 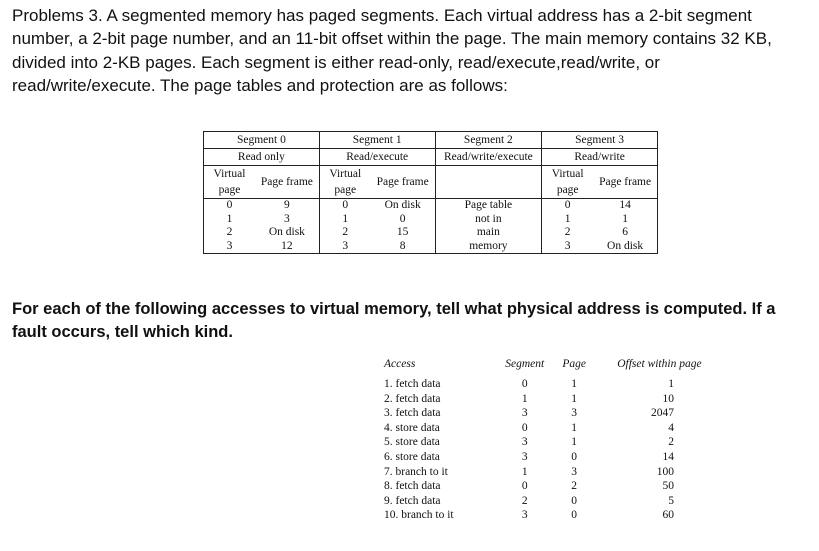 I want to click on access-type: 4. store data, so click(x=412, y=427).